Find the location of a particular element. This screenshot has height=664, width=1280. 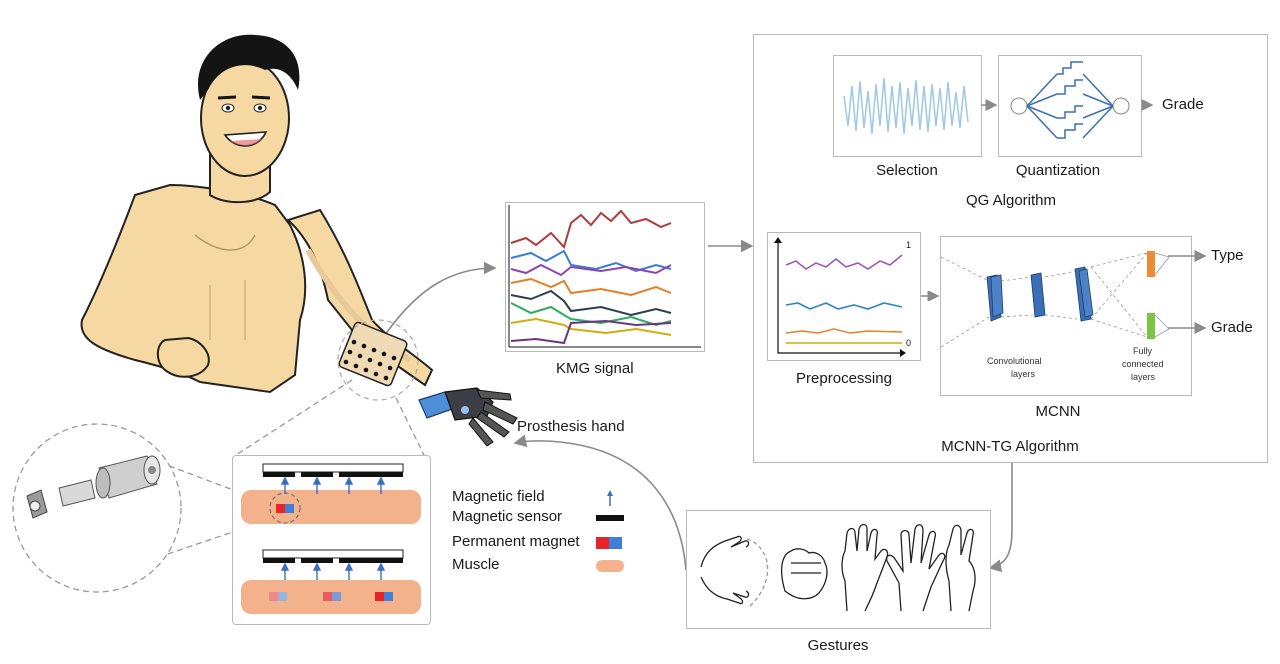

mcnn-box is located at coordinates (1066, 316).